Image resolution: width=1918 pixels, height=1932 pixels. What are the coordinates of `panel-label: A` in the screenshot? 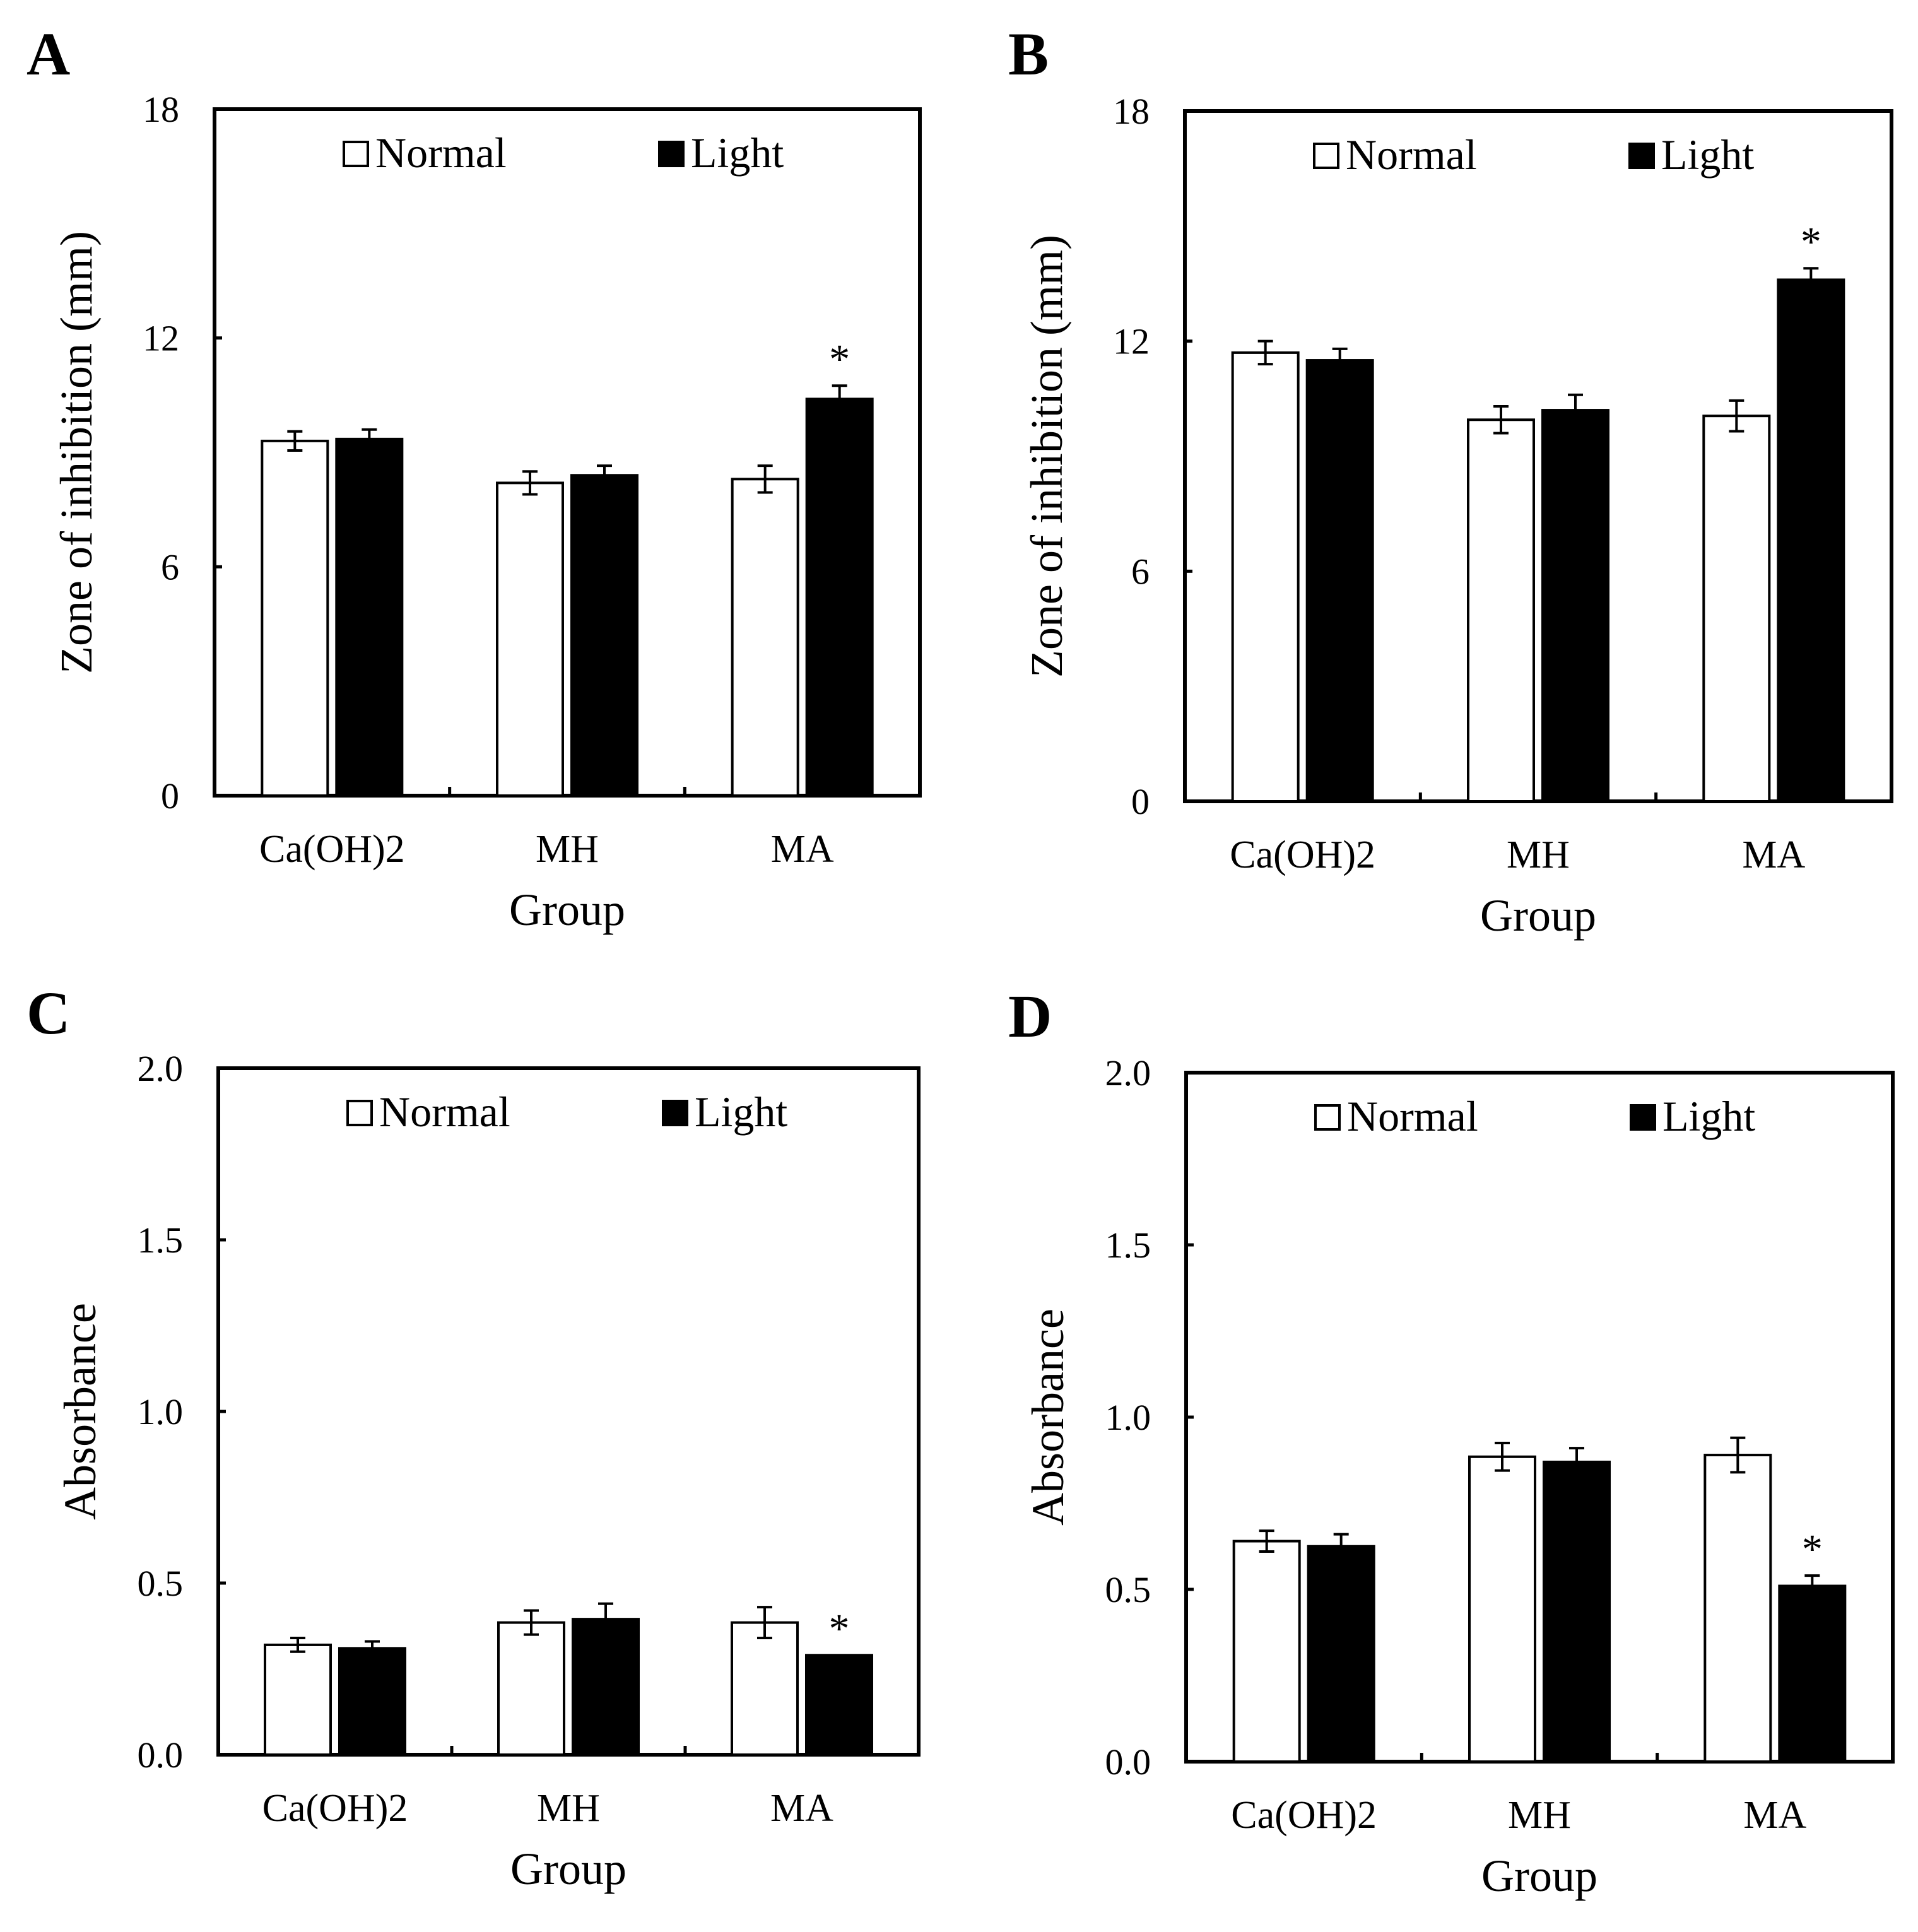 It's located at (48, 54).